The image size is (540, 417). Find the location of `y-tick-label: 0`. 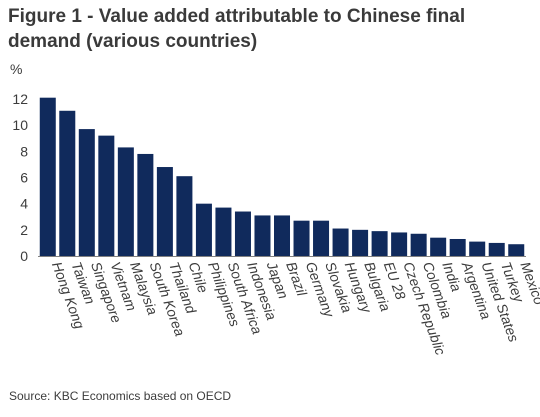

y-tick-label: 0 is located at coordinates (24, 256).